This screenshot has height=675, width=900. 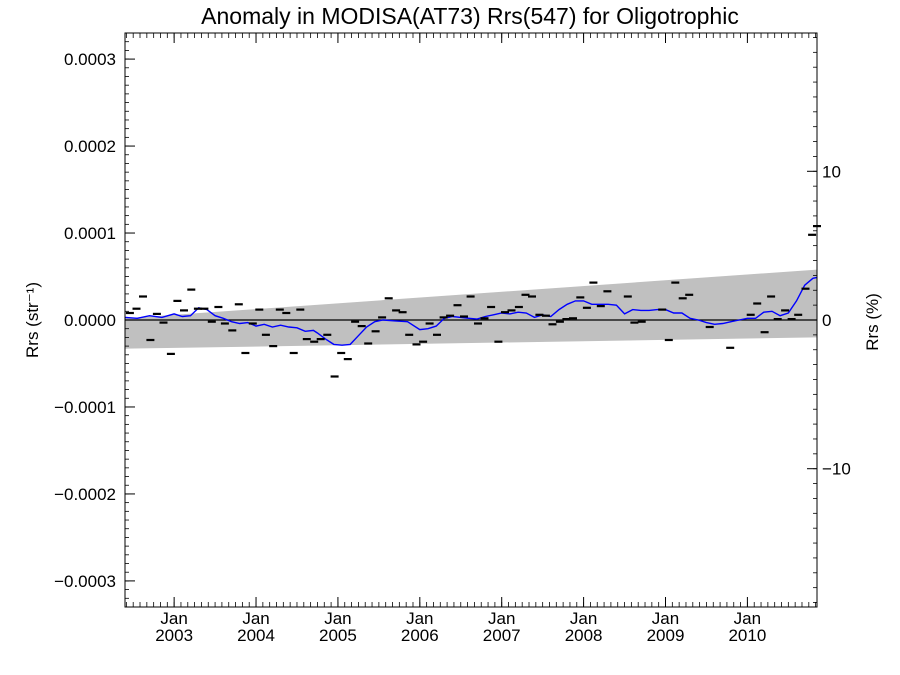 What do you see at coordinates (256, 635) in the screenshot?
I see `x-tick-label-year: 2004` at bounding box center [256, 635].